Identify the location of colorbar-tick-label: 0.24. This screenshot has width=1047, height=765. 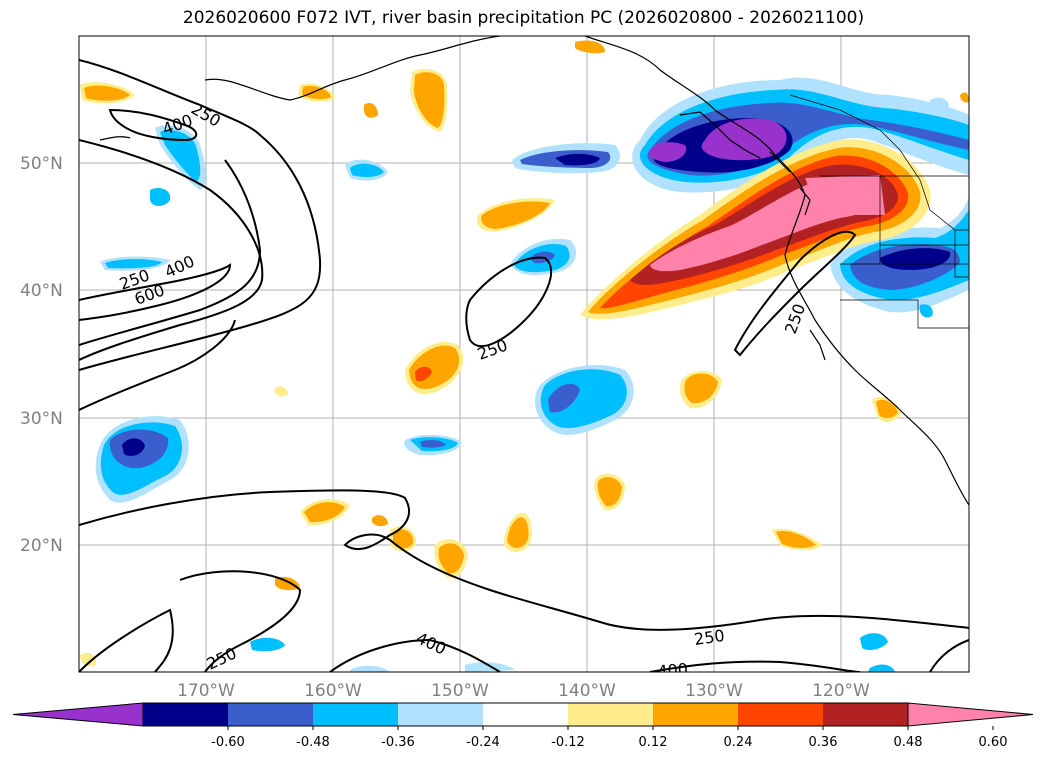
(738, 742).